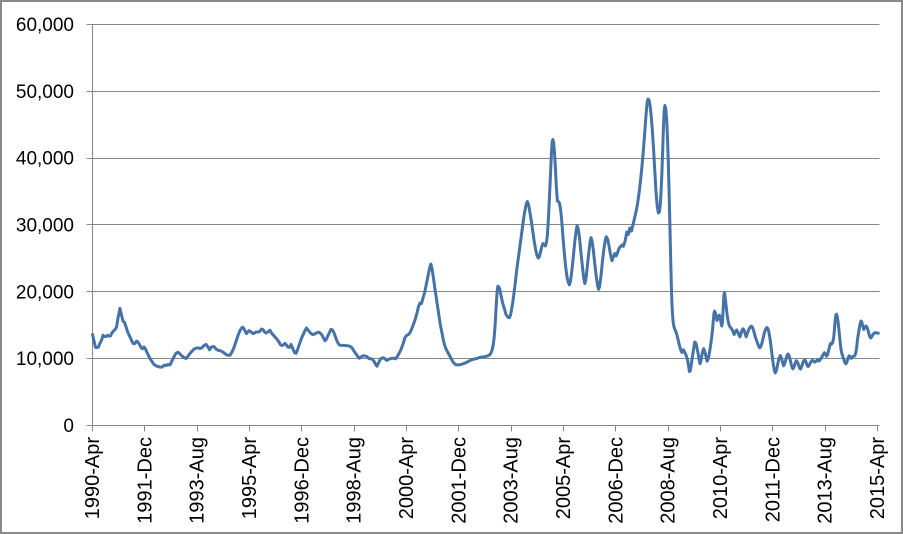 This screenshot has height=534, width=903. What do you see at coordinates (721, 478) in the screenshot?
I see `svg-text: 2010-Apr` at bounding box center [721, 478].